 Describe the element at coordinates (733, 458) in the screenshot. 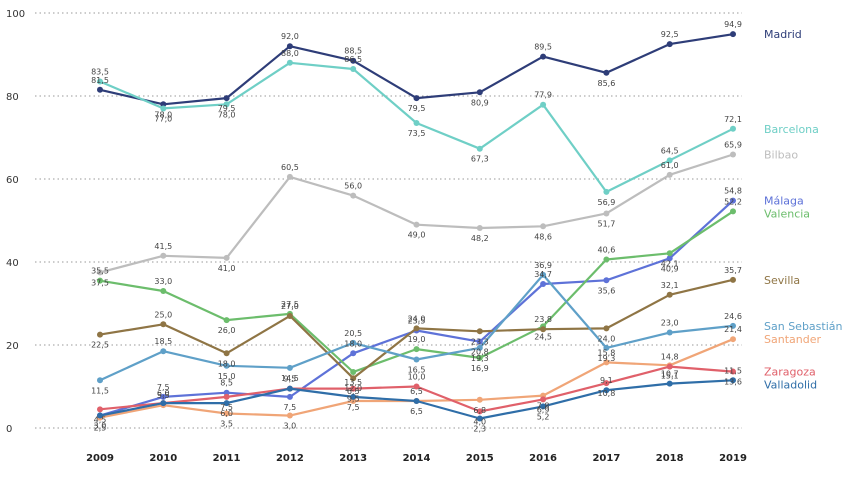

I see `x-tick-label: 2019` at that location.